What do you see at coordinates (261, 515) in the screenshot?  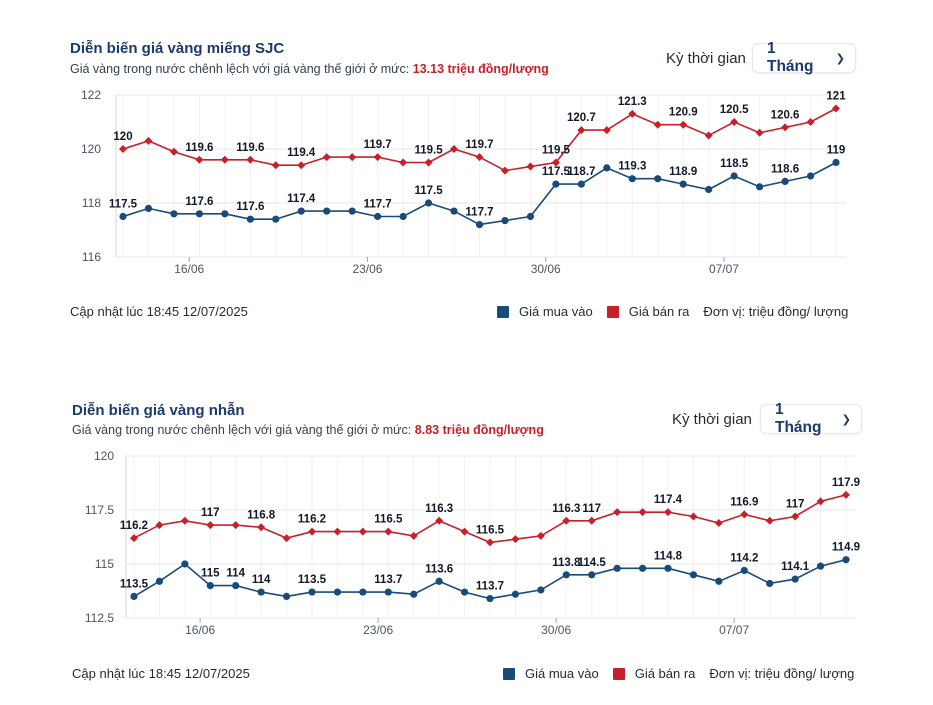 I see `data-label-sell: 116.8` at bounding box center [261, 515].